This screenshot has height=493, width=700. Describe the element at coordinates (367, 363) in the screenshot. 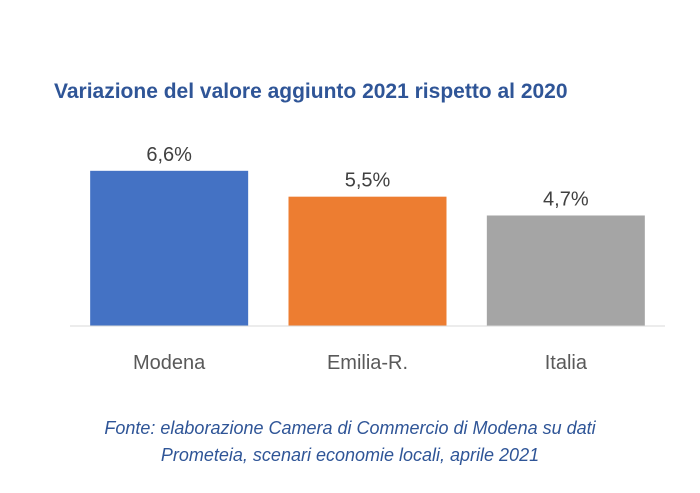

I see `category-label-2: Emilia-R.` at that location.